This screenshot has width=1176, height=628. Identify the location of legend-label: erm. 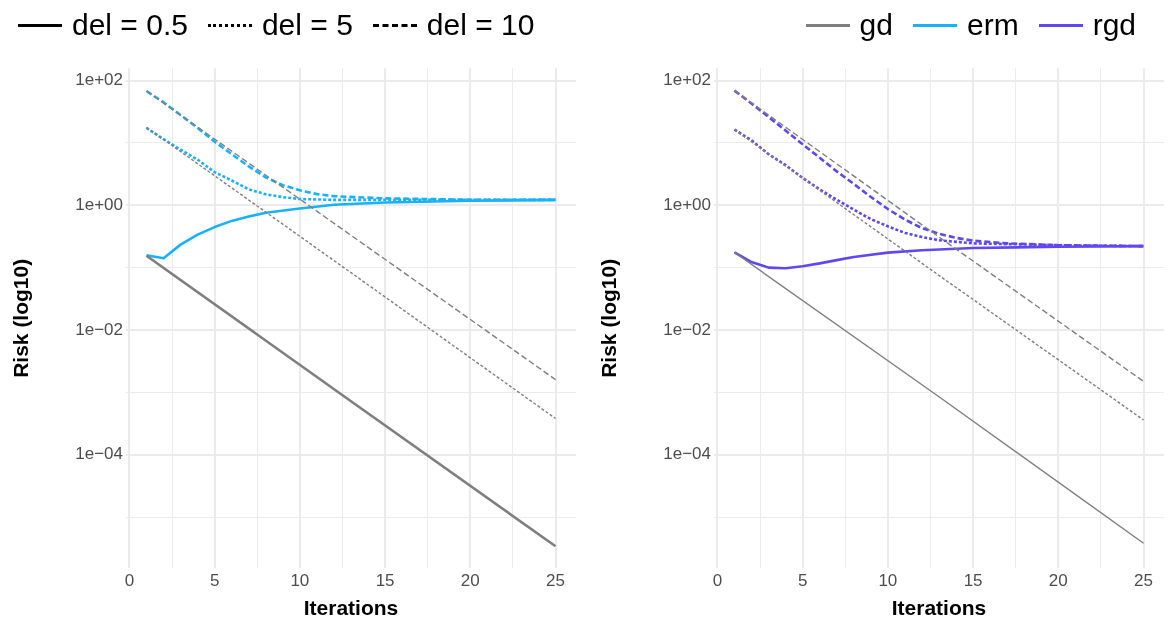
(992, 25).